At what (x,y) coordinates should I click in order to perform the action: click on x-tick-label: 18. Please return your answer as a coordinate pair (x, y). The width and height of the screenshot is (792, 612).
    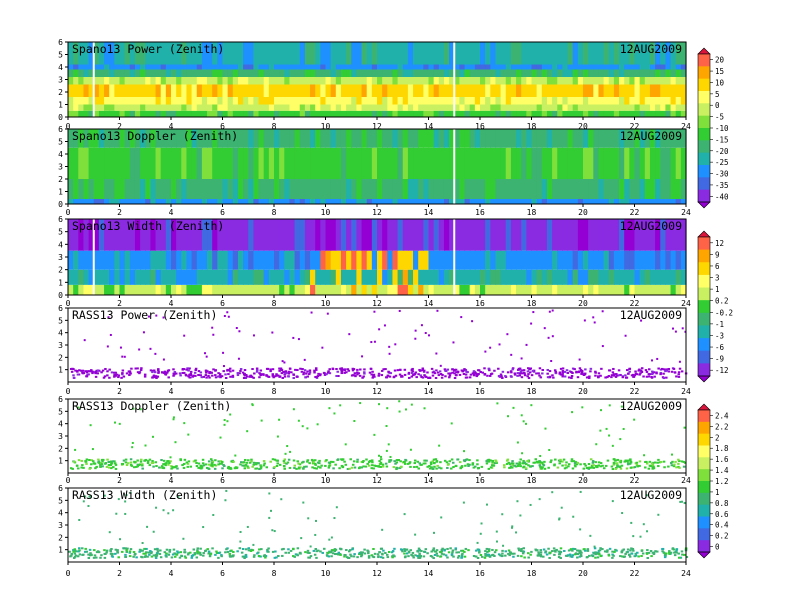
    Looking at the image, I should click on (532, 391).